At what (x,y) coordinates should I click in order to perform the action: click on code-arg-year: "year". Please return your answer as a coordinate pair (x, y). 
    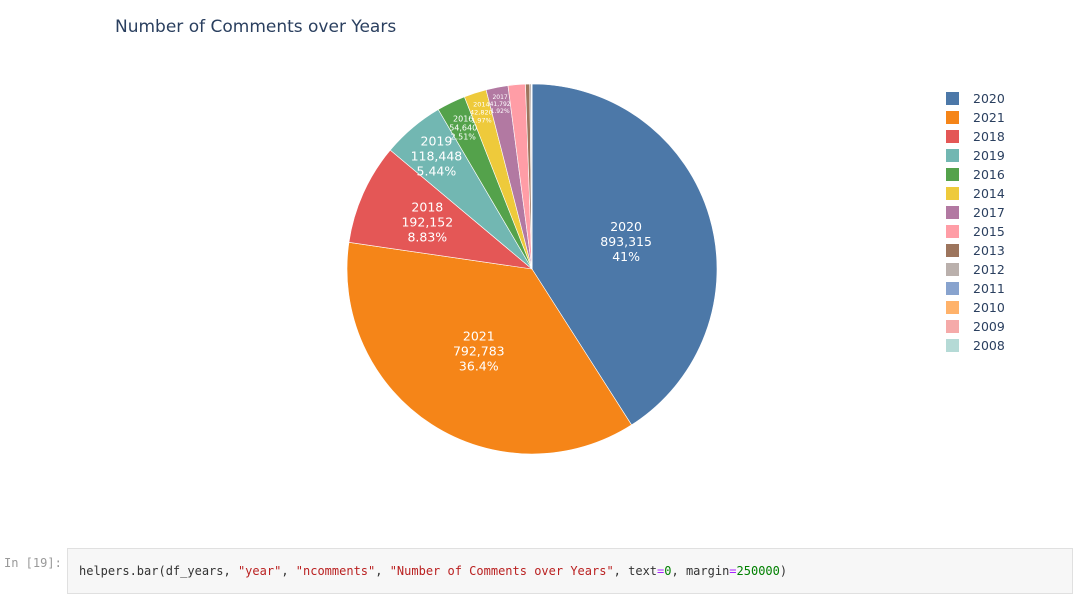
    Looking at the image, I should click on (259, 571).